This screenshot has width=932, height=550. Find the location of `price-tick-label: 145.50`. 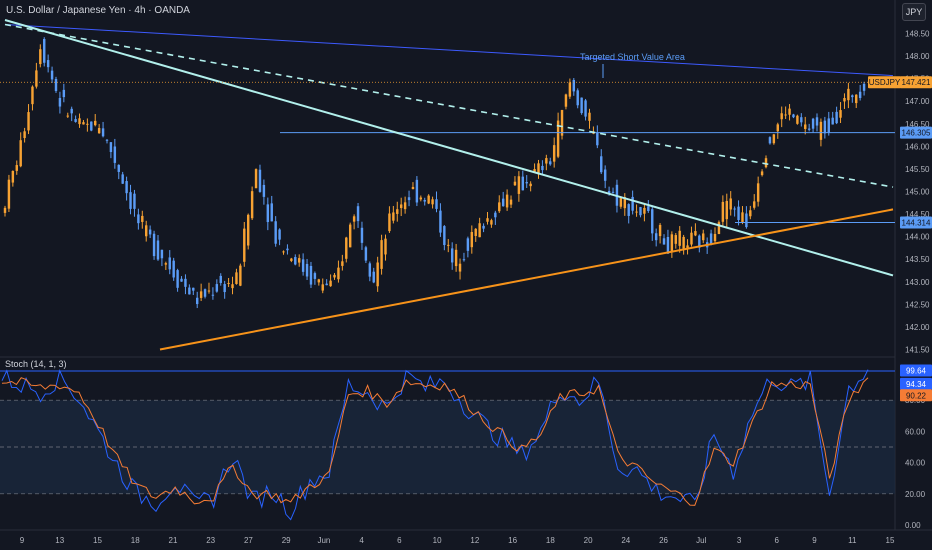

price-tick-label: 145.50 is located at coordinates (917, 169).